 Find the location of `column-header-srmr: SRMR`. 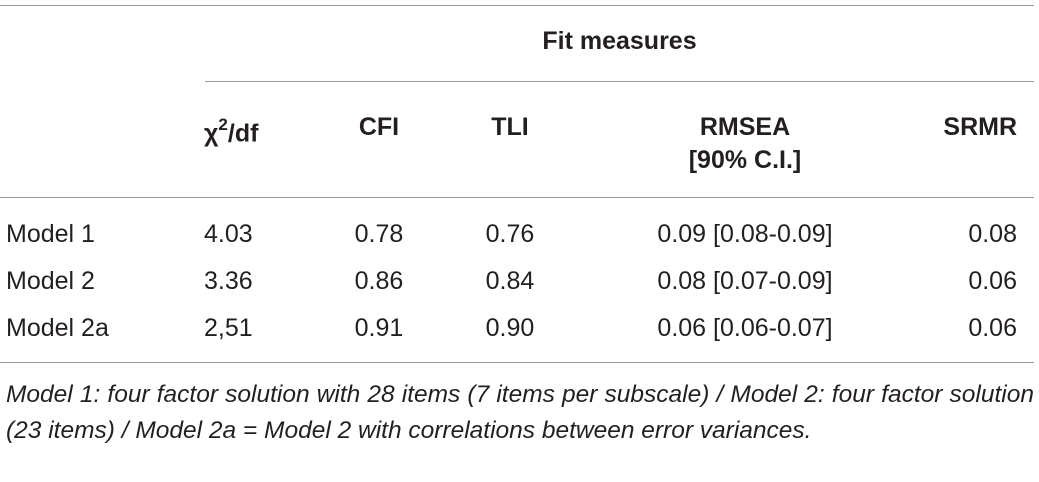

column-header-srmr: SRMR is located at coordinates (980, 127).